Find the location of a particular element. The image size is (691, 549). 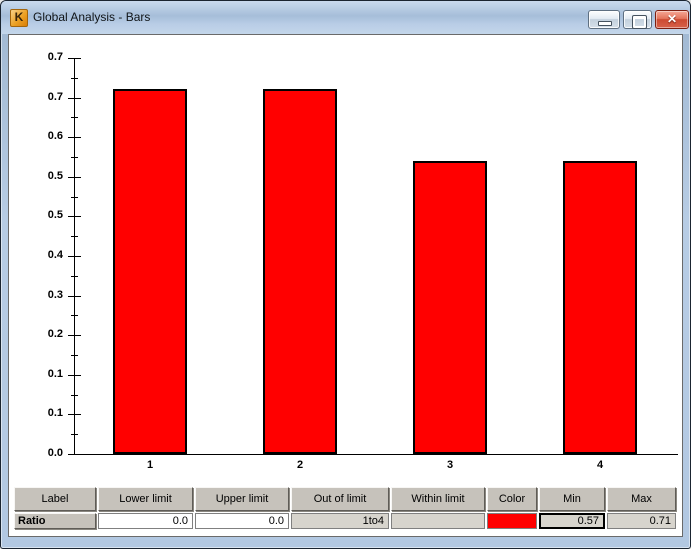

x-axis-line is located at coordinates (376, 454).